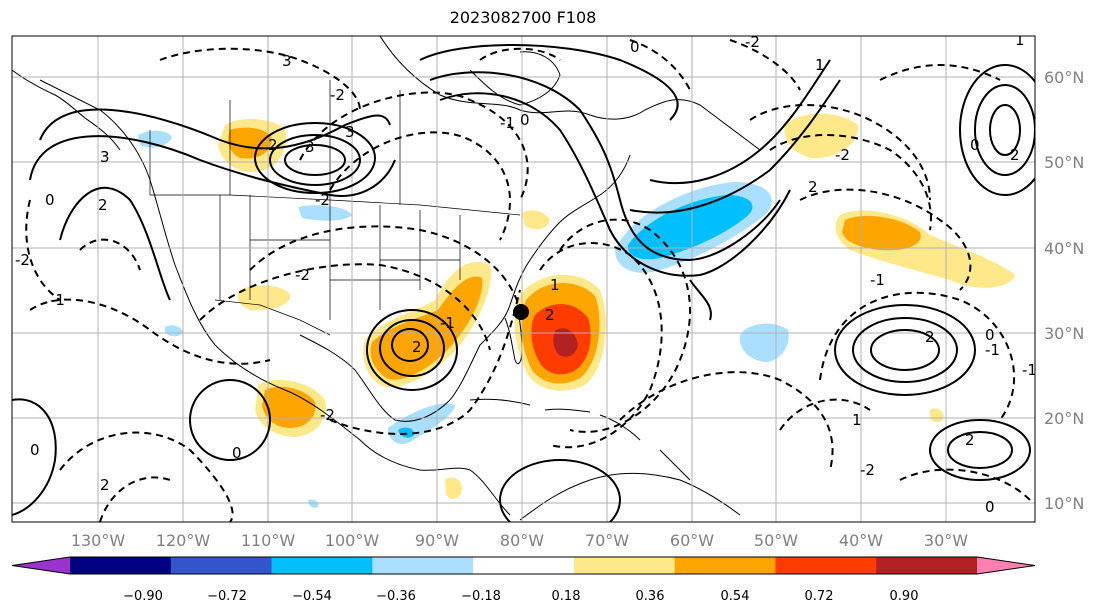  I want to click on colorbar-tick-label: −0.72, so click(227, 596).